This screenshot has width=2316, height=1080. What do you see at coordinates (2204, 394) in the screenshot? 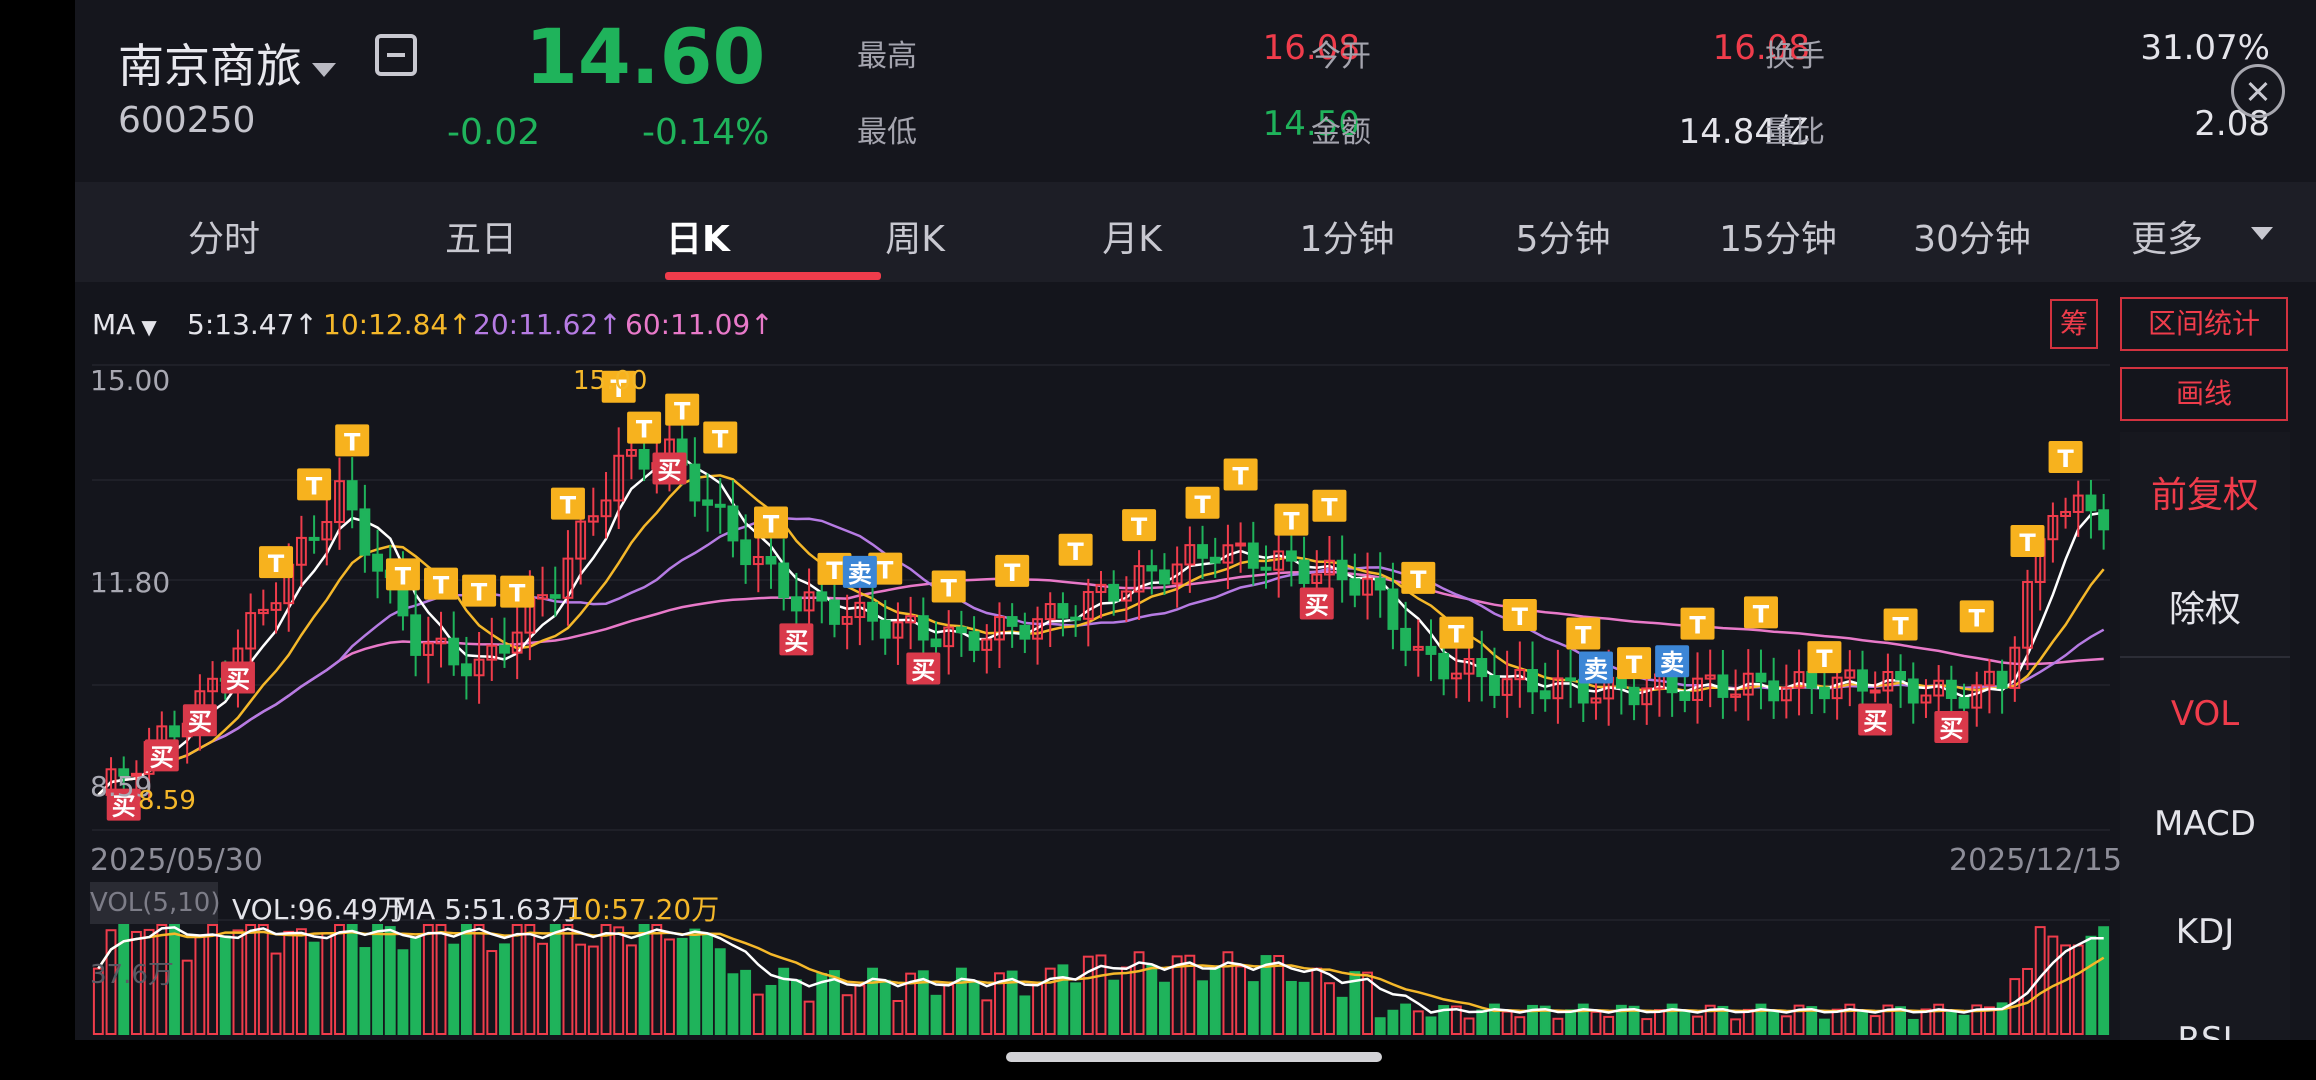
I see `draw-line-button: 画线` at bounding box center [2204, 394].